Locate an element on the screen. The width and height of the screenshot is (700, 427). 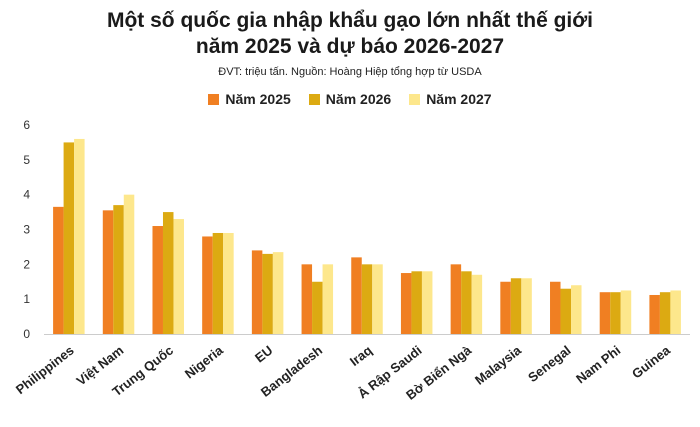
legend-item-2025: Năm 2025 is located at coordinates (249, 99).